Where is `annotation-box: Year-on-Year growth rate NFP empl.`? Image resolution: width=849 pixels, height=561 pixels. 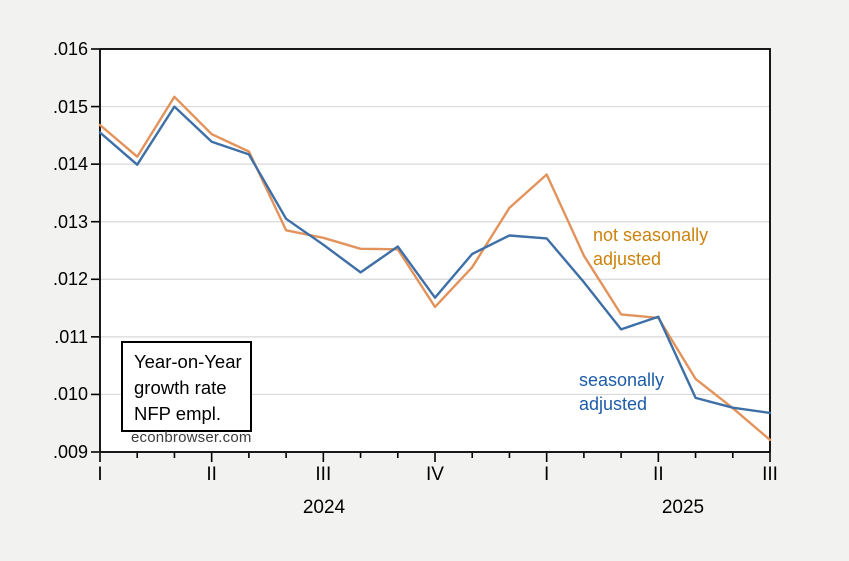 annotation-box: Year-on-Year growth rate NFP empl. is located at coordinates (186, 386).